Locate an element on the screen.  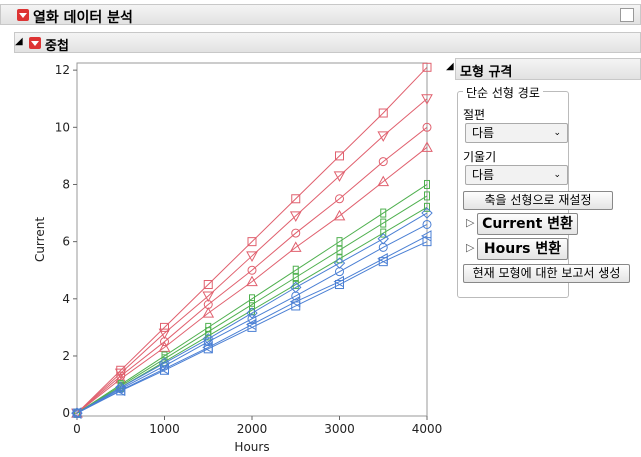
x-tick-label: 3000 is located at coordinates (339, 429).